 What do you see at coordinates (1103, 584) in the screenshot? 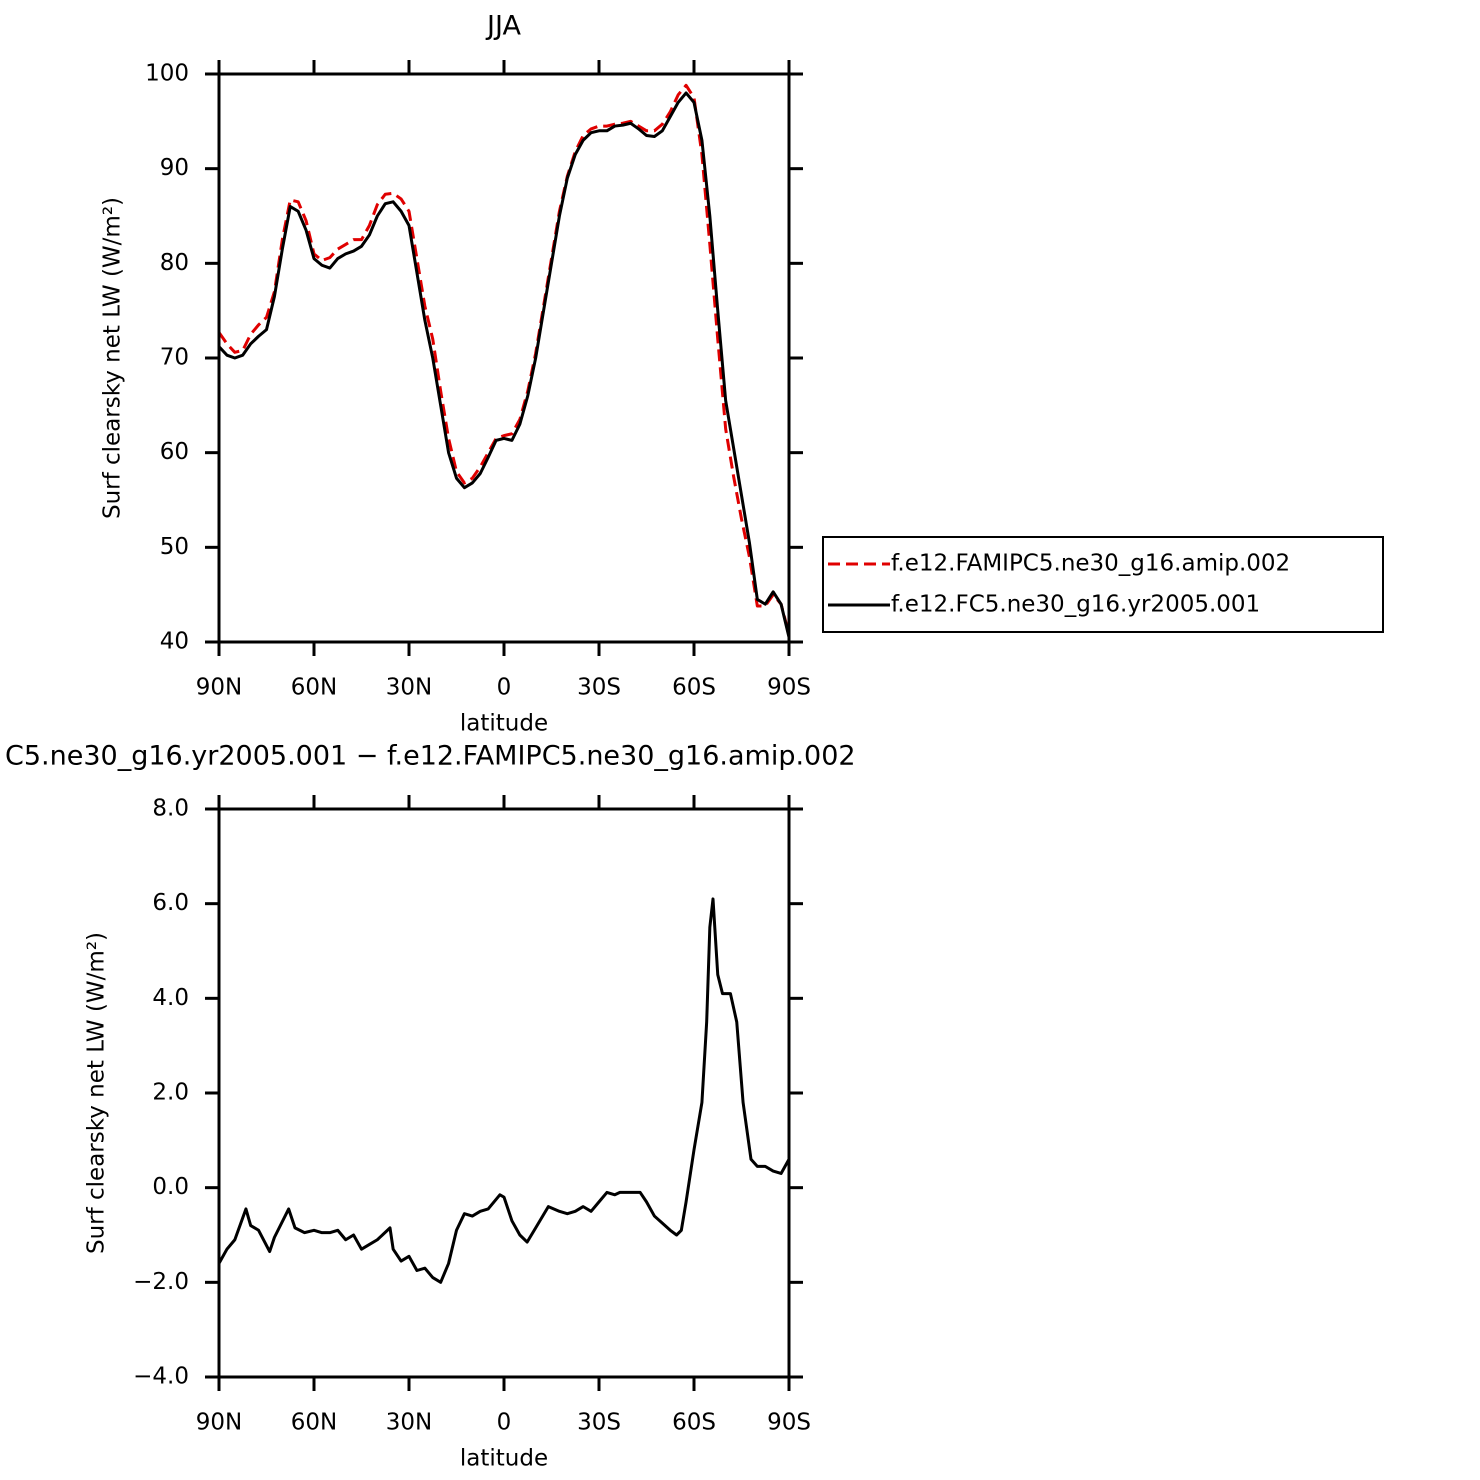
I see `legend-box` at bounding box center [1103, 584].